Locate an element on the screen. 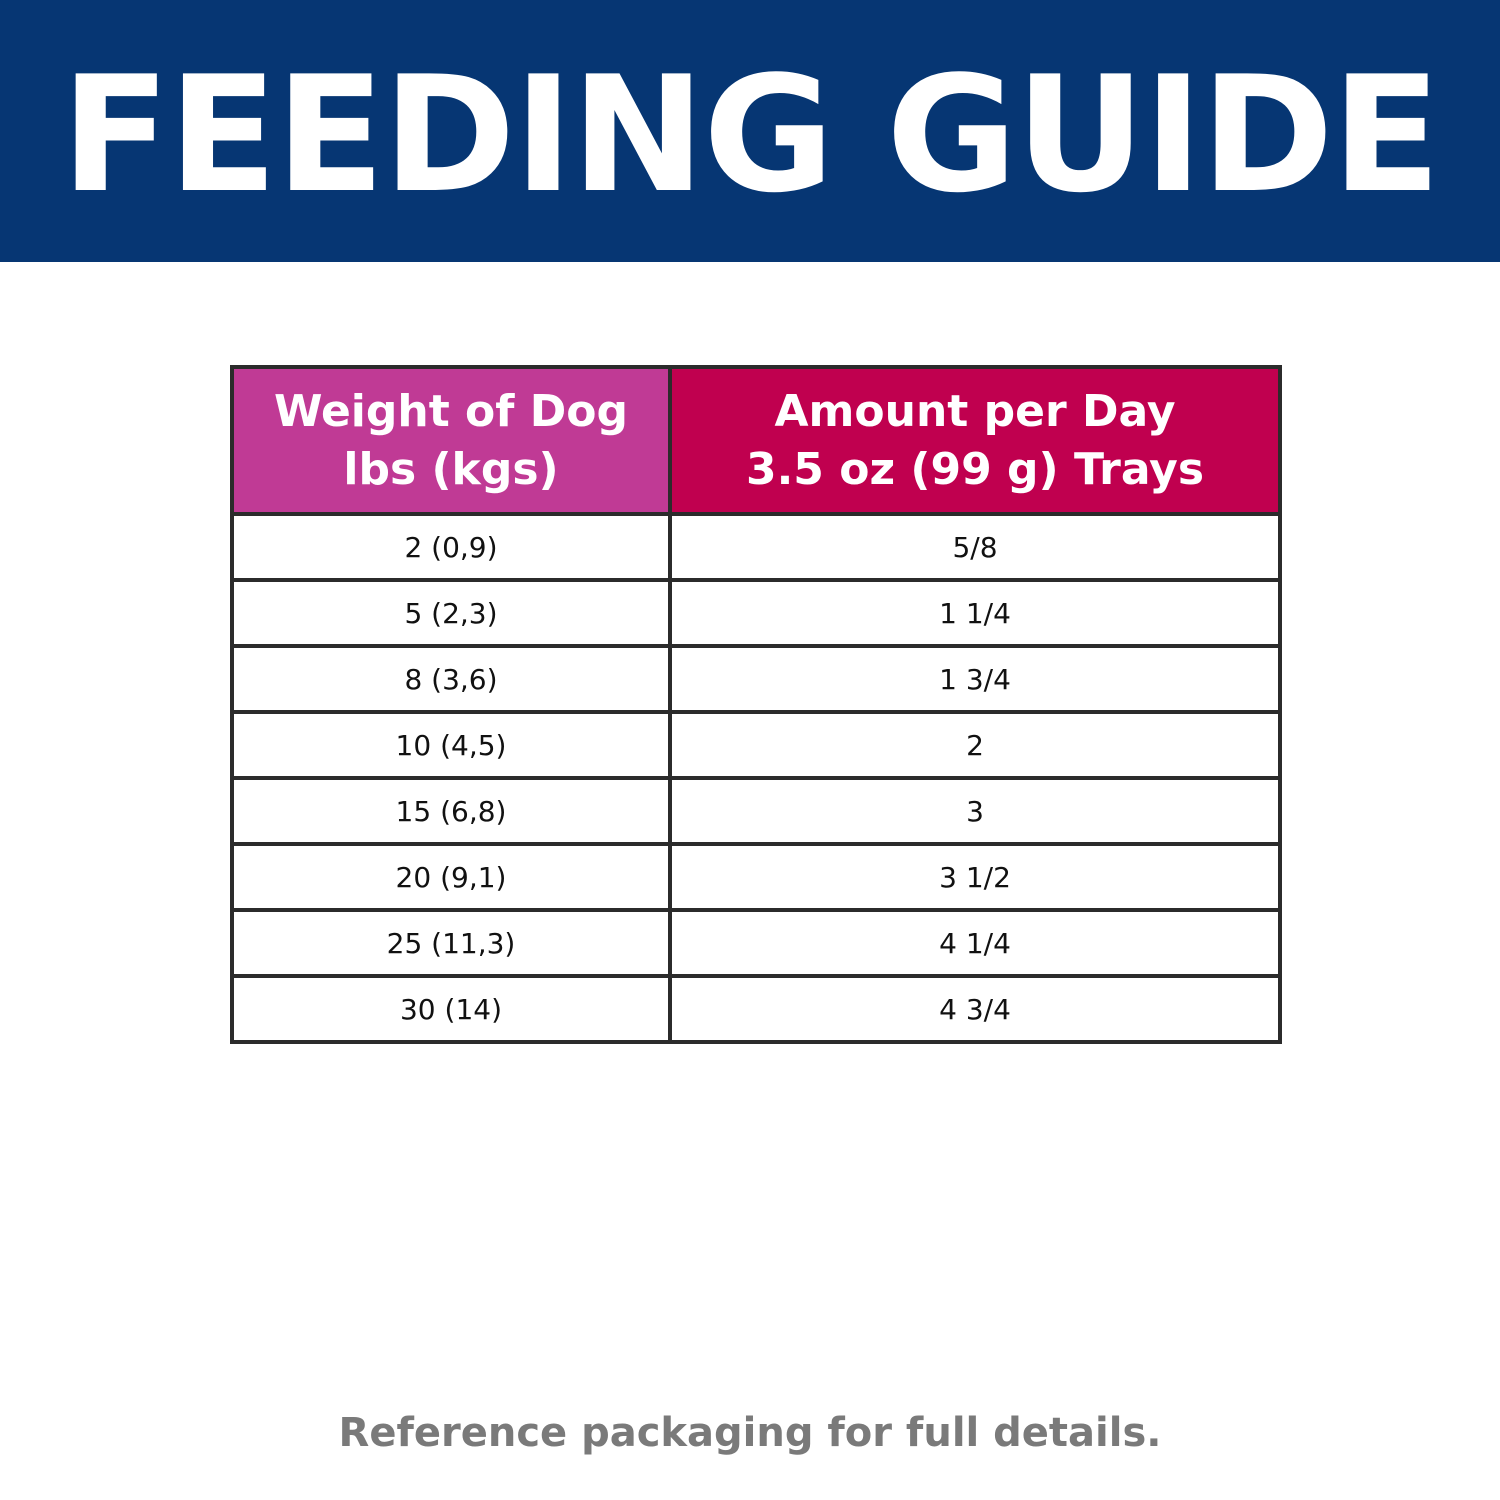 The width and height of the screenshot is (1500, 1500). table-row: 20 (9,1) 3 1/2 is located at coordinates (756, 877).